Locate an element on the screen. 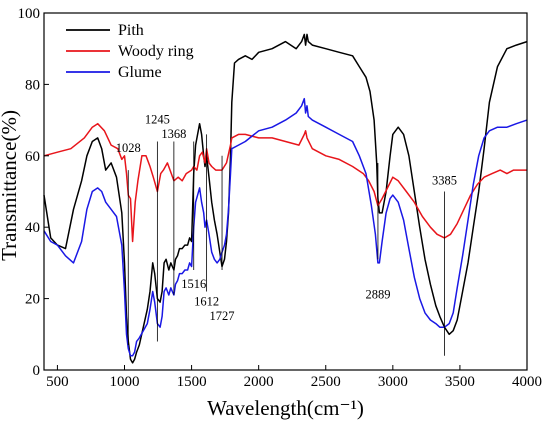  annotation-label: 1612 is located at coordinates (206, 302).